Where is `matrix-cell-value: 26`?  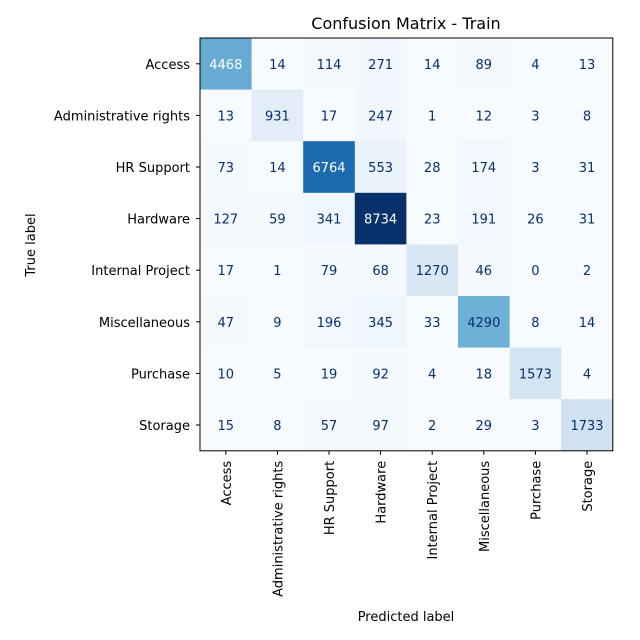 matrix-cell-value: 26 is located at coordinates (535, 220).